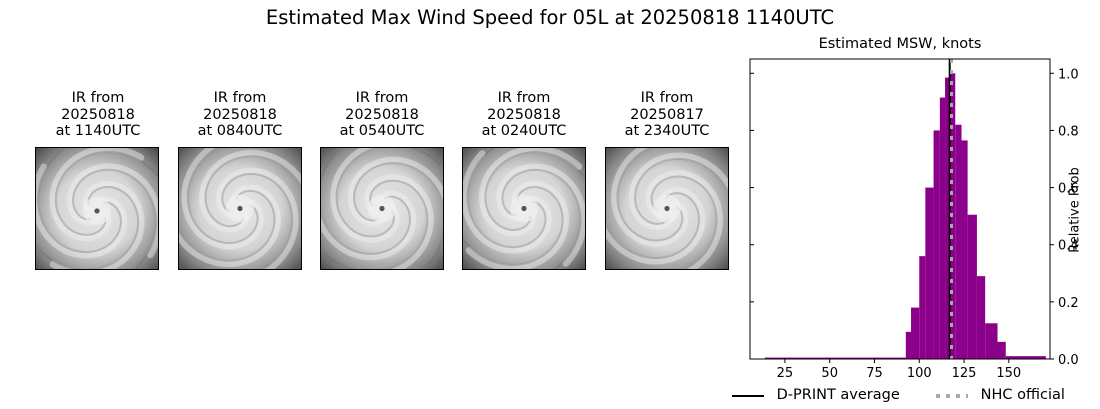  I want to click on y-tick-label: 0.4, so click(1068, 246).